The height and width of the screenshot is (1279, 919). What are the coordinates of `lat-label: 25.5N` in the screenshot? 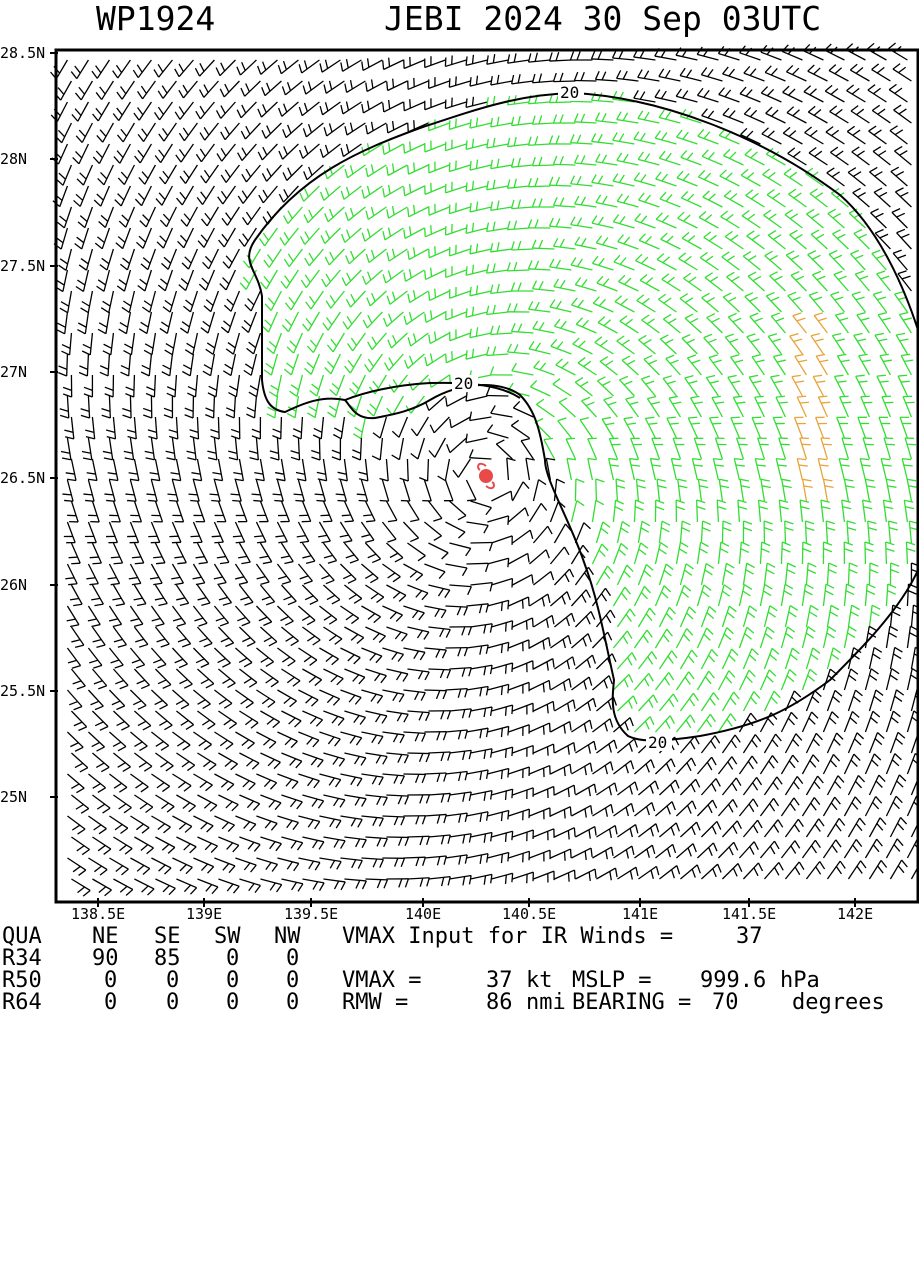 It's located at (25, 691).